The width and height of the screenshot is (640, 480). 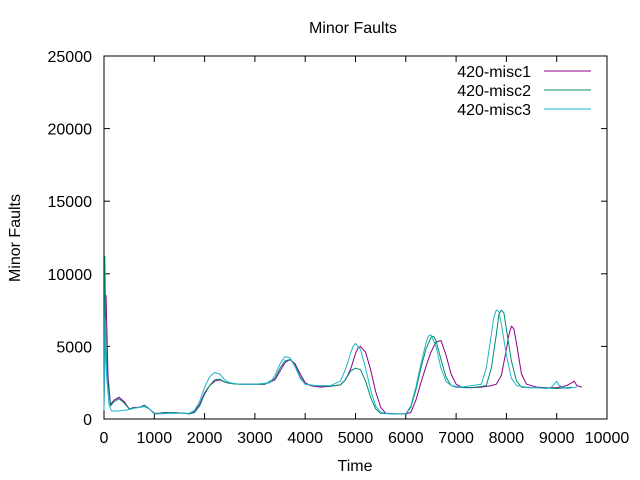 I want to click on x-tick-label: 5000, so click(x=356, y=438).